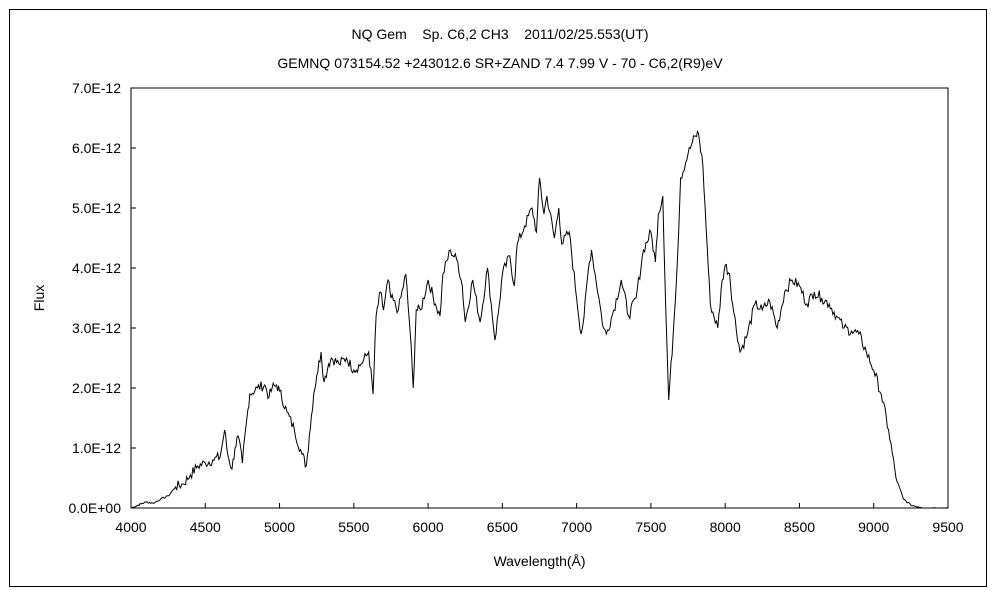 This screenshot has width=1000, height=600. Describe the element at coordinates (576, 527) in the screenshot. I see `x-tick-label: 7000` at that location.